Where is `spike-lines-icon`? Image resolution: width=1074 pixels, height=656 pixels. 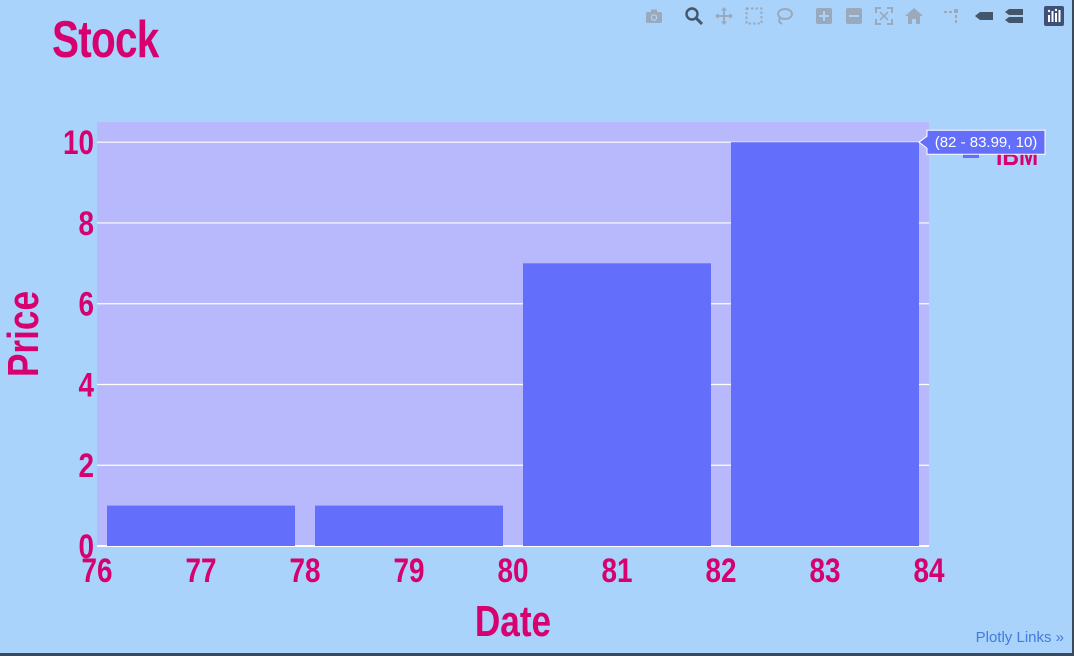 spike-lines-icon is located at coordinates (952, 16).